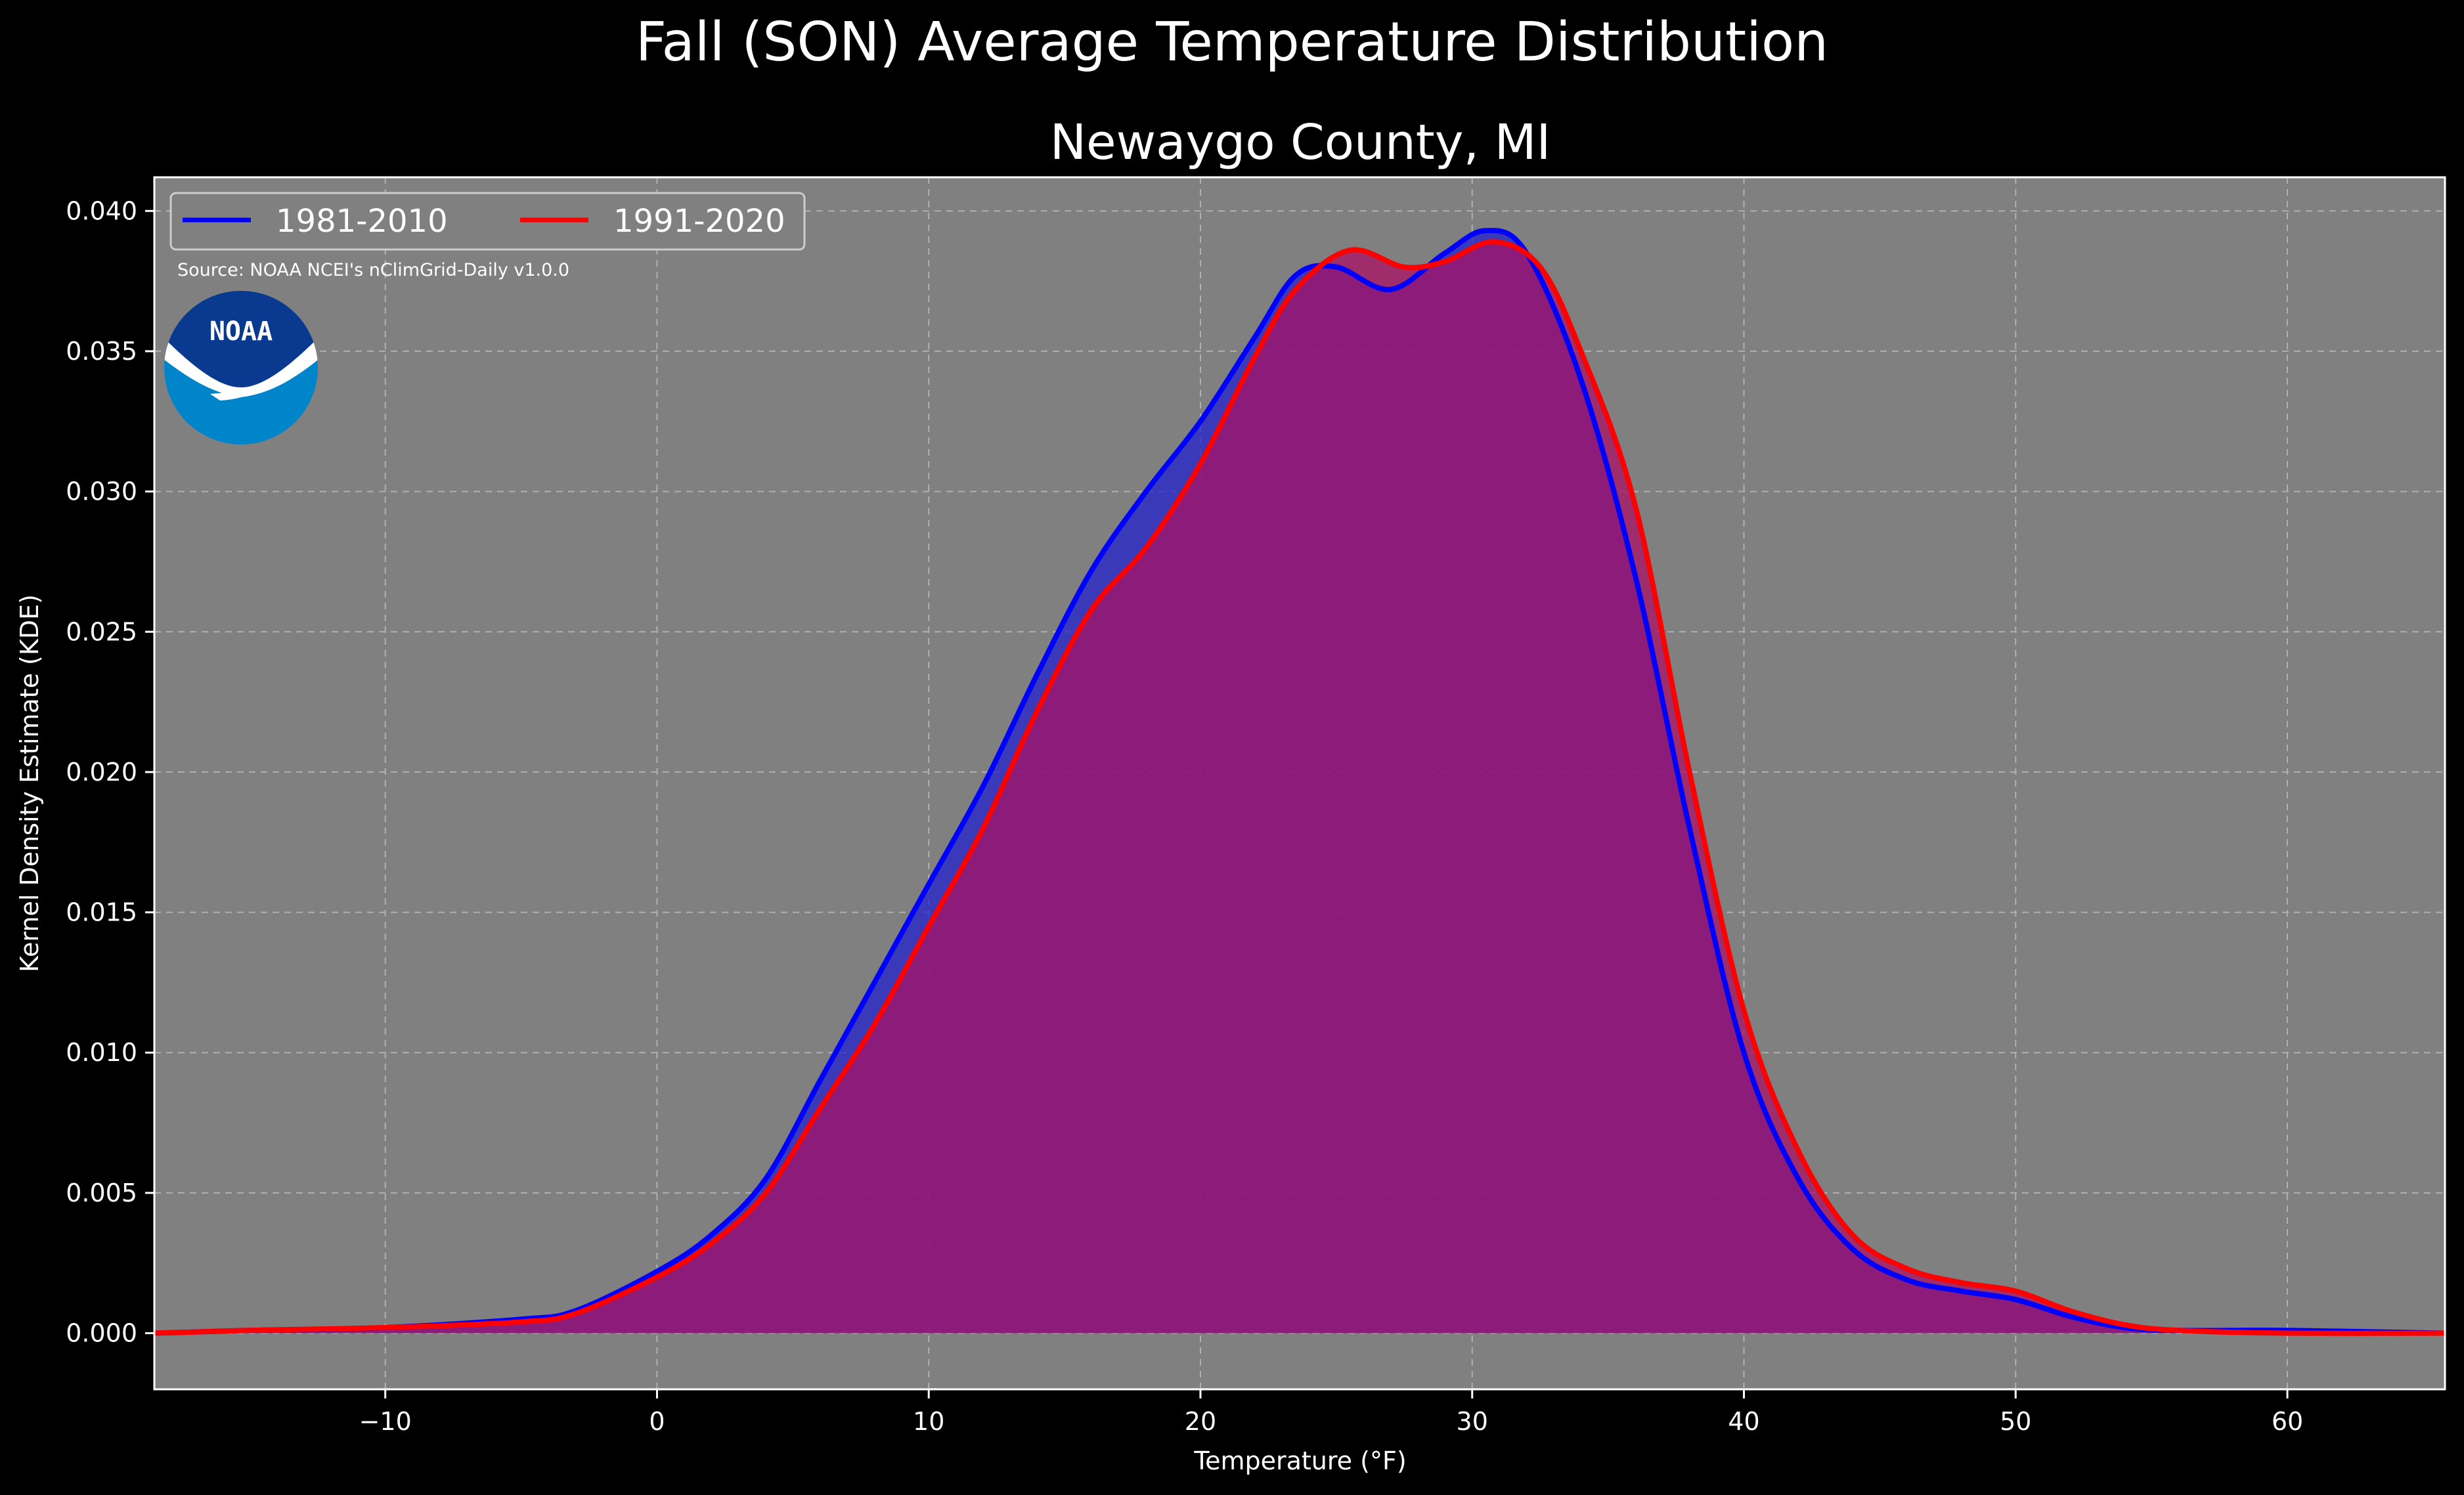  I want to click on y-tick-label: 0.030, so click(101, 491).